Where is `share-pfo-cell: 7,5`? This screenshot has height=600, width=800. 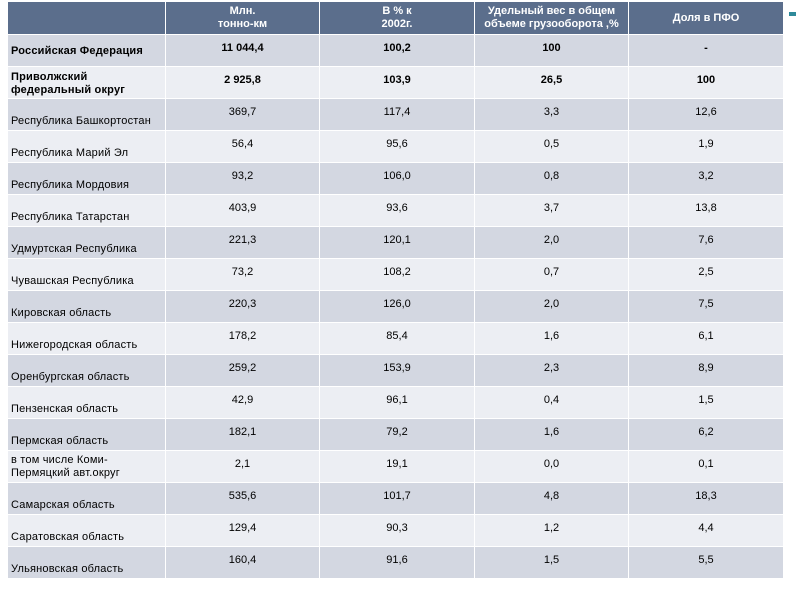
share-pfo-cell: 7,5 is located at coordinates (706, 306).